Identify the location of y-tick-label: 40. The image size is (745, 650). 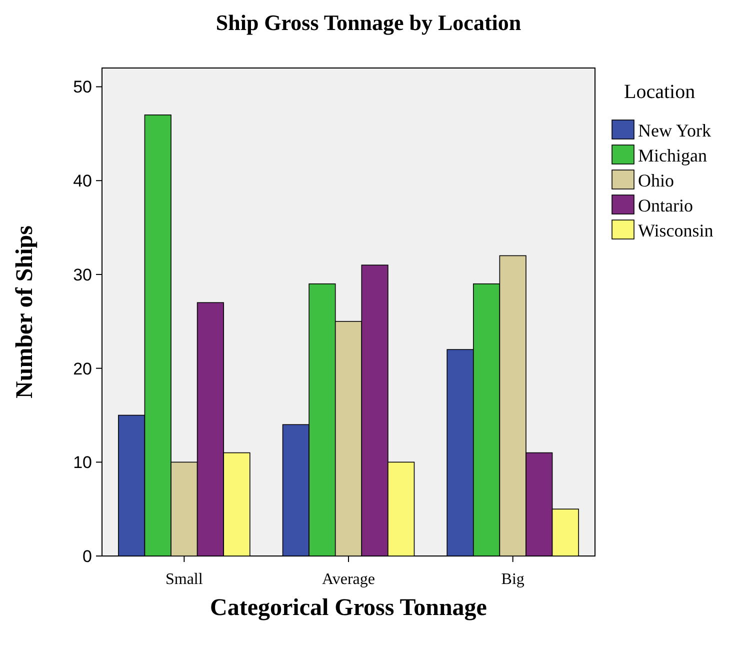
(82, 181).